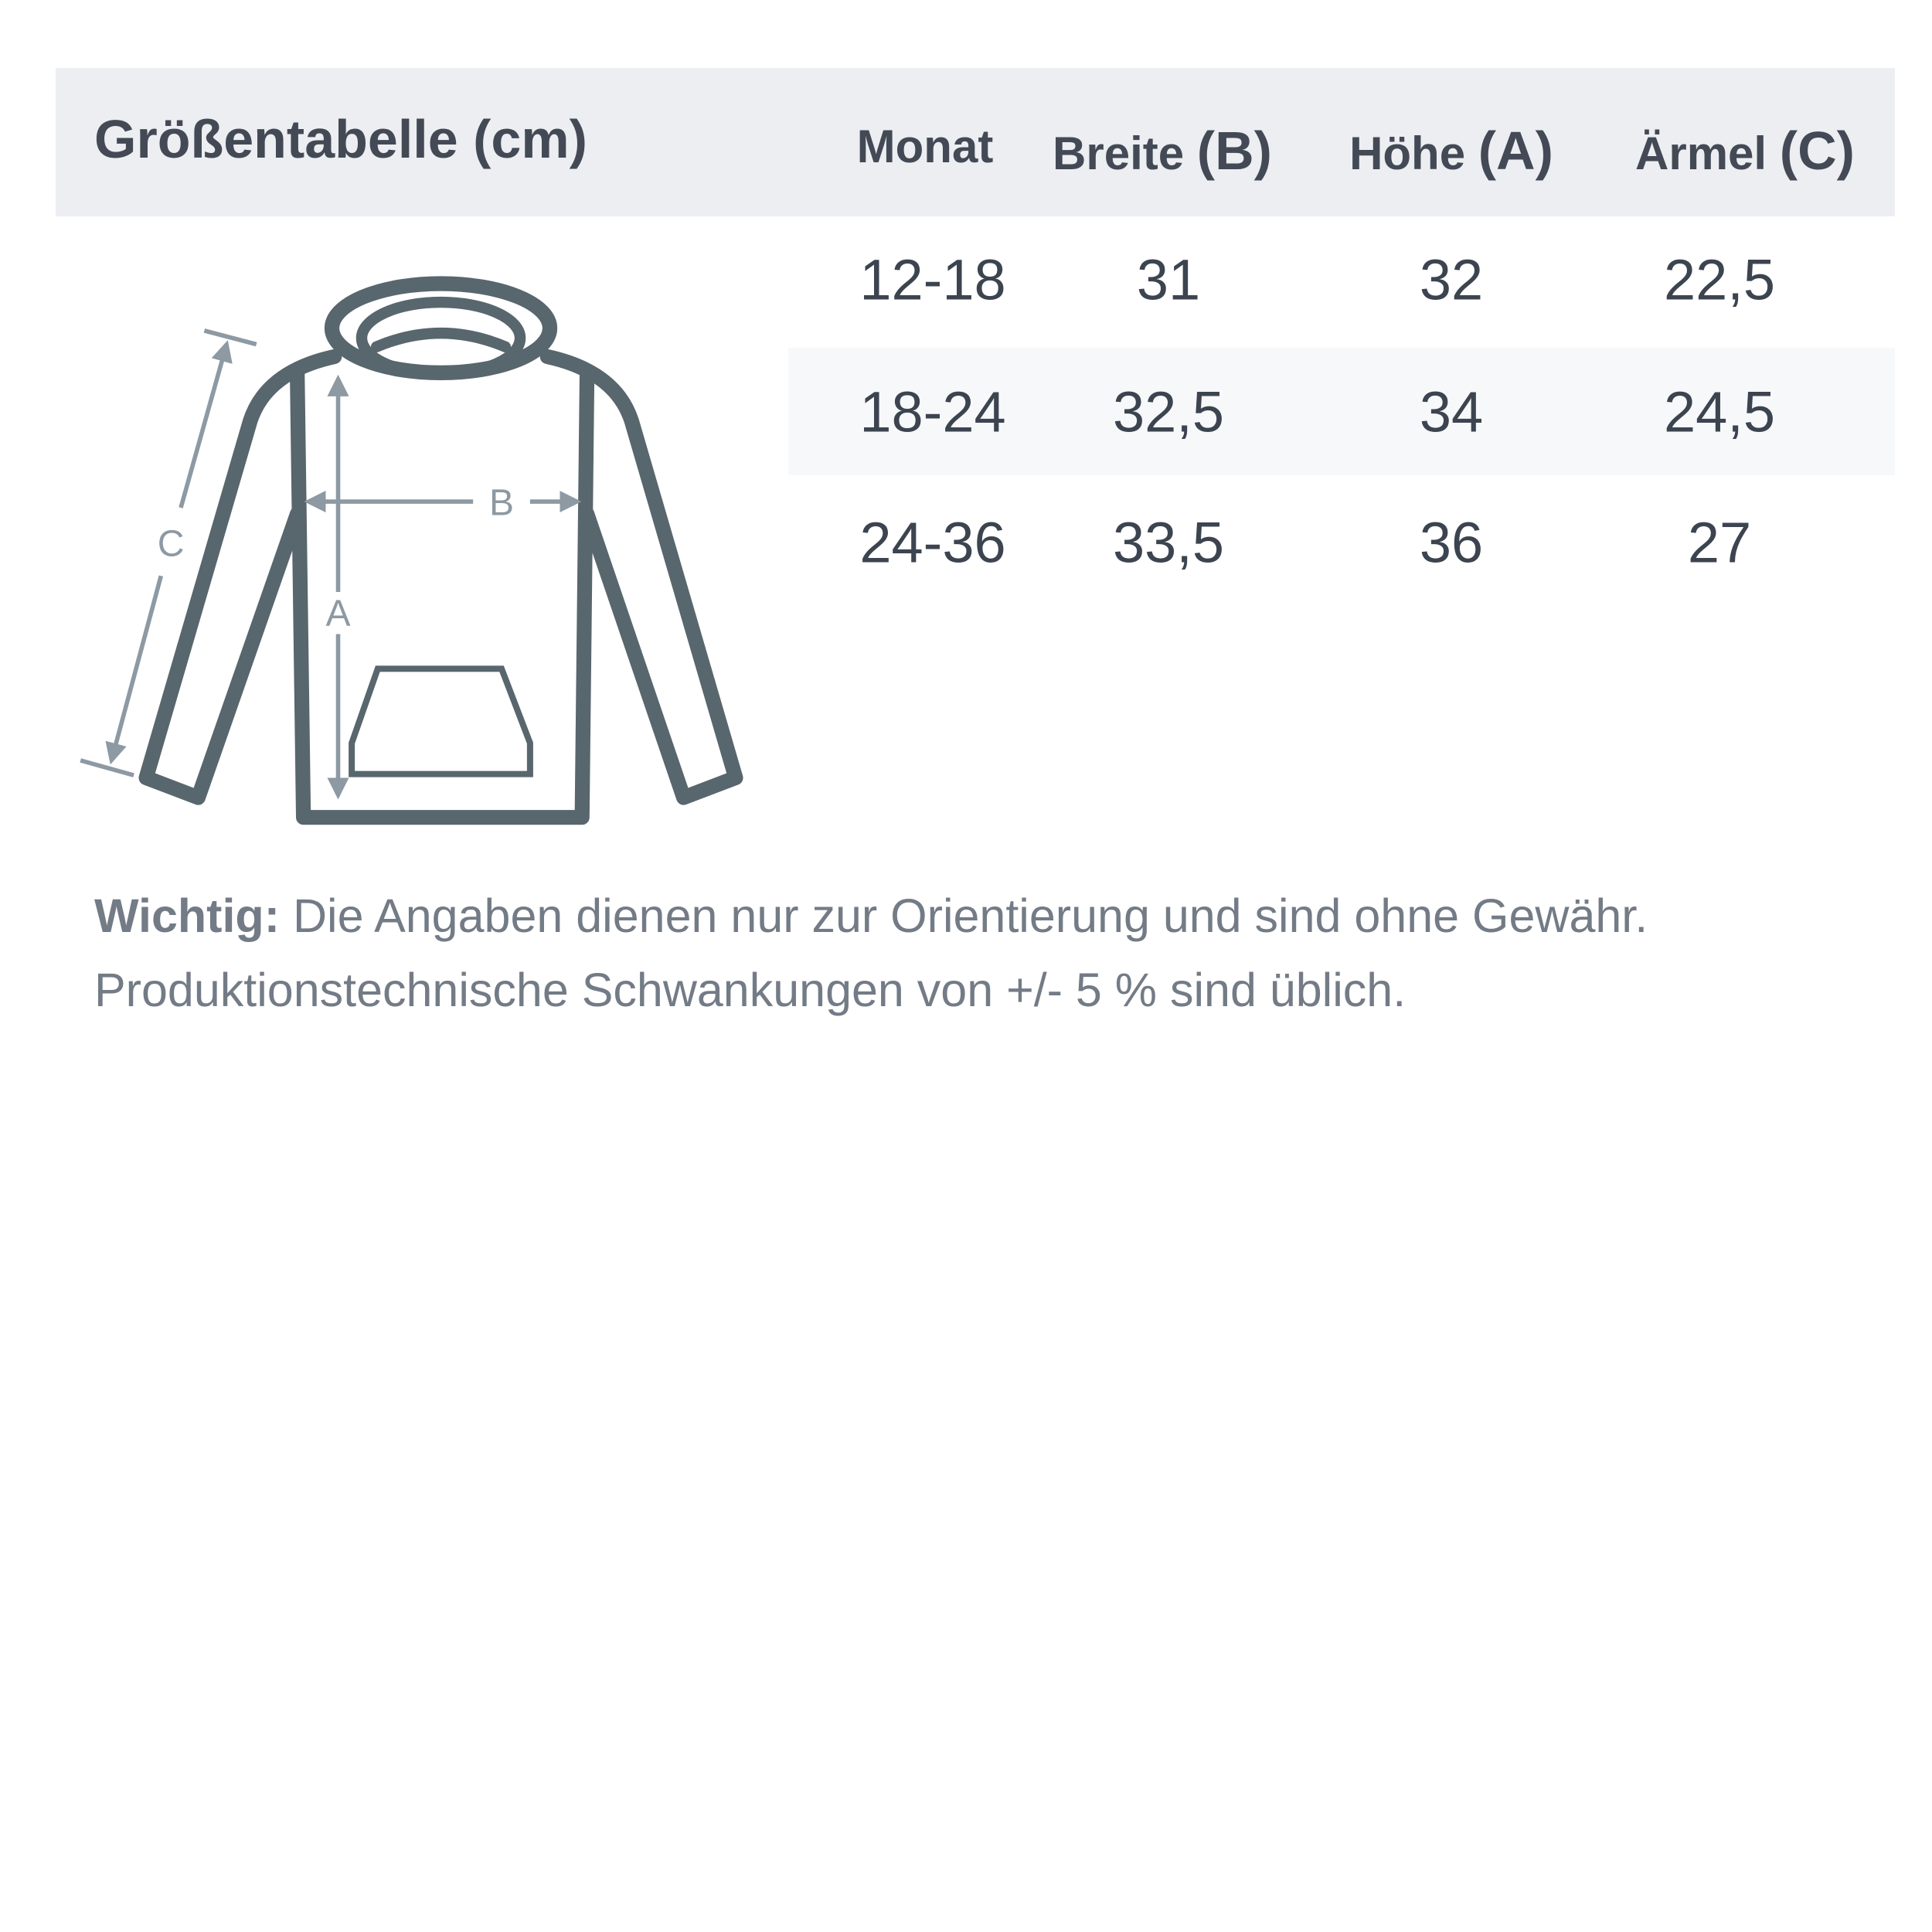 This screenshot has width=1932, height=1932. I want to click on label-c: C, so click(171, 544).